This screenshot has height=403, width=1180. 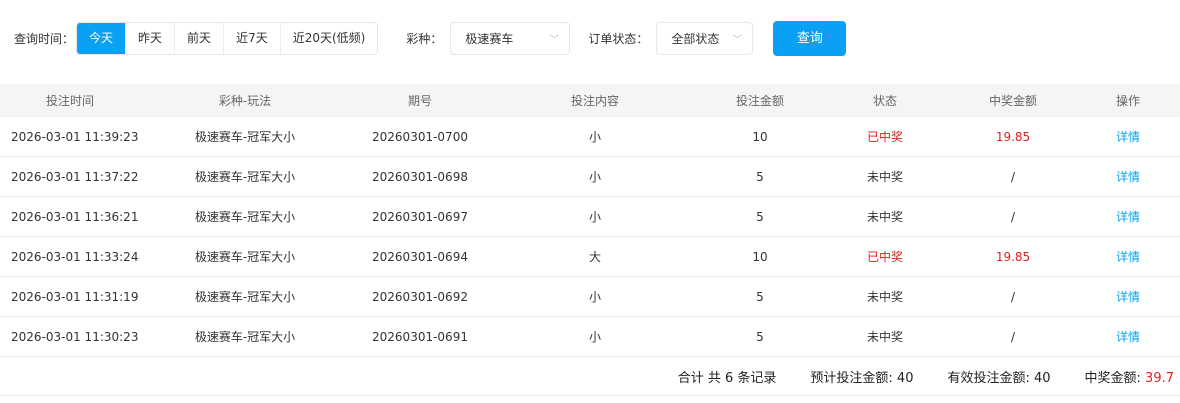 I want to click on column-header: 投注内容, so click(x=594, y=101).